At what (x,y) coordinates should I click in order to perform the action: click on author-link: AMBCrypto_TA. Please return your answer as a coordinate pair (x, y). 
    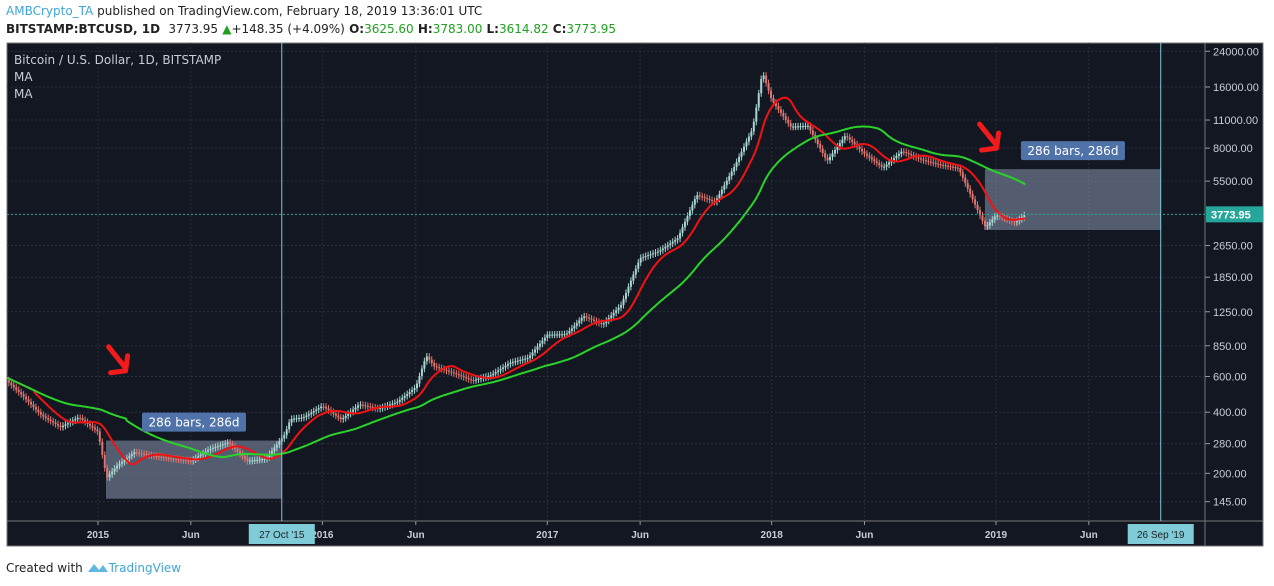
    Looking at the image, I should click on (50, 11).